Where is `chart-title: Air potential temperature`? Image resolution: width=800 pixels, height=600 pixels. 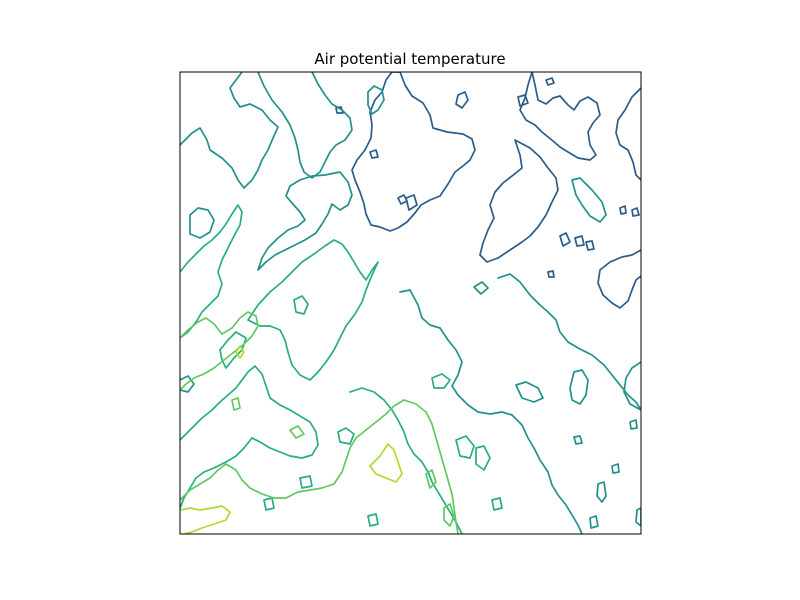
chart-title: Air potential temperature is located at coordinates (409, 59).